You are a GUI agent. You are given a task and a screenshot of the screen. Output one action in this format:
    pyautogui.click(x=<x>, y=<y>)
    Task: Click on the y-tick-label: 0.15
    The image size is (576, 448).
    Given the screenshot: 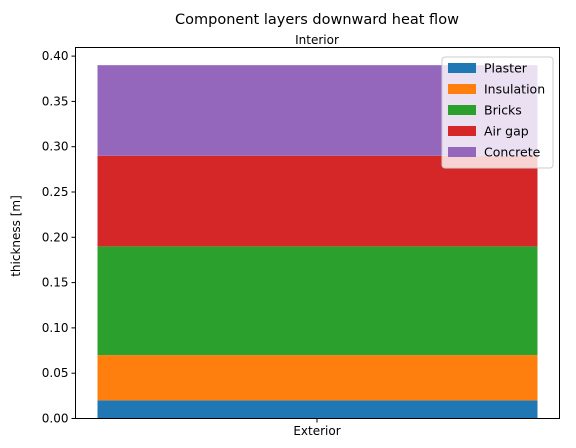 What is the action you would take?
    pyautogui.click(x=55, y=283)
    